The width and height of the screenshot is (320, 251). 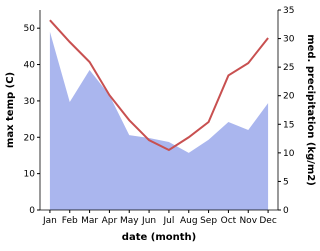 I want to click on x-tick-label: Oct, so click(x=229, y=221).